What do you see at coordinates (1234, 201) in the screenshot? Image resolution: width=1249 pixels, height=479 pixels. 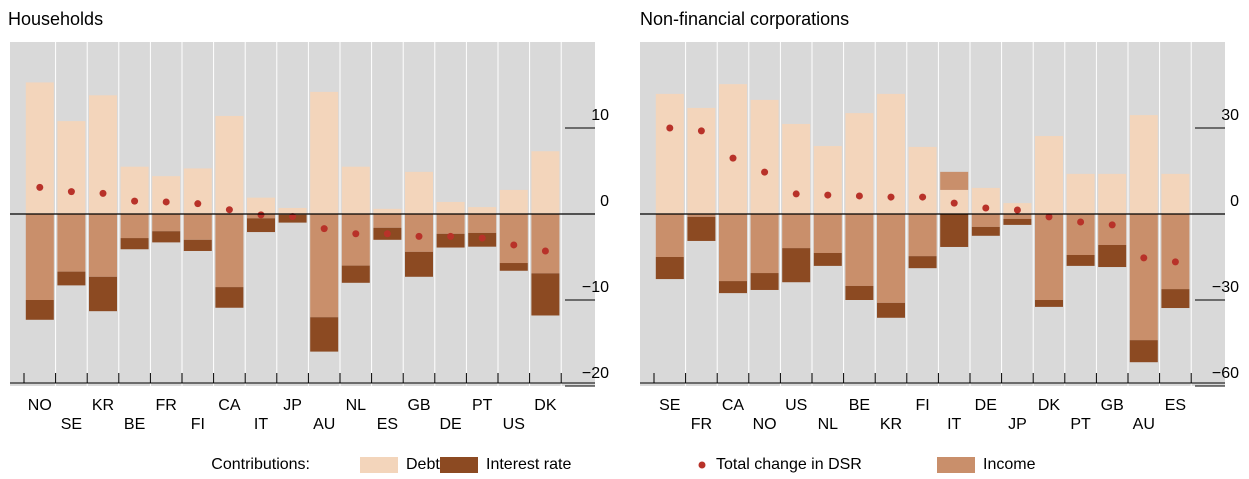 I see `y-tick-label: 0` at bounding box center [1234, 201].